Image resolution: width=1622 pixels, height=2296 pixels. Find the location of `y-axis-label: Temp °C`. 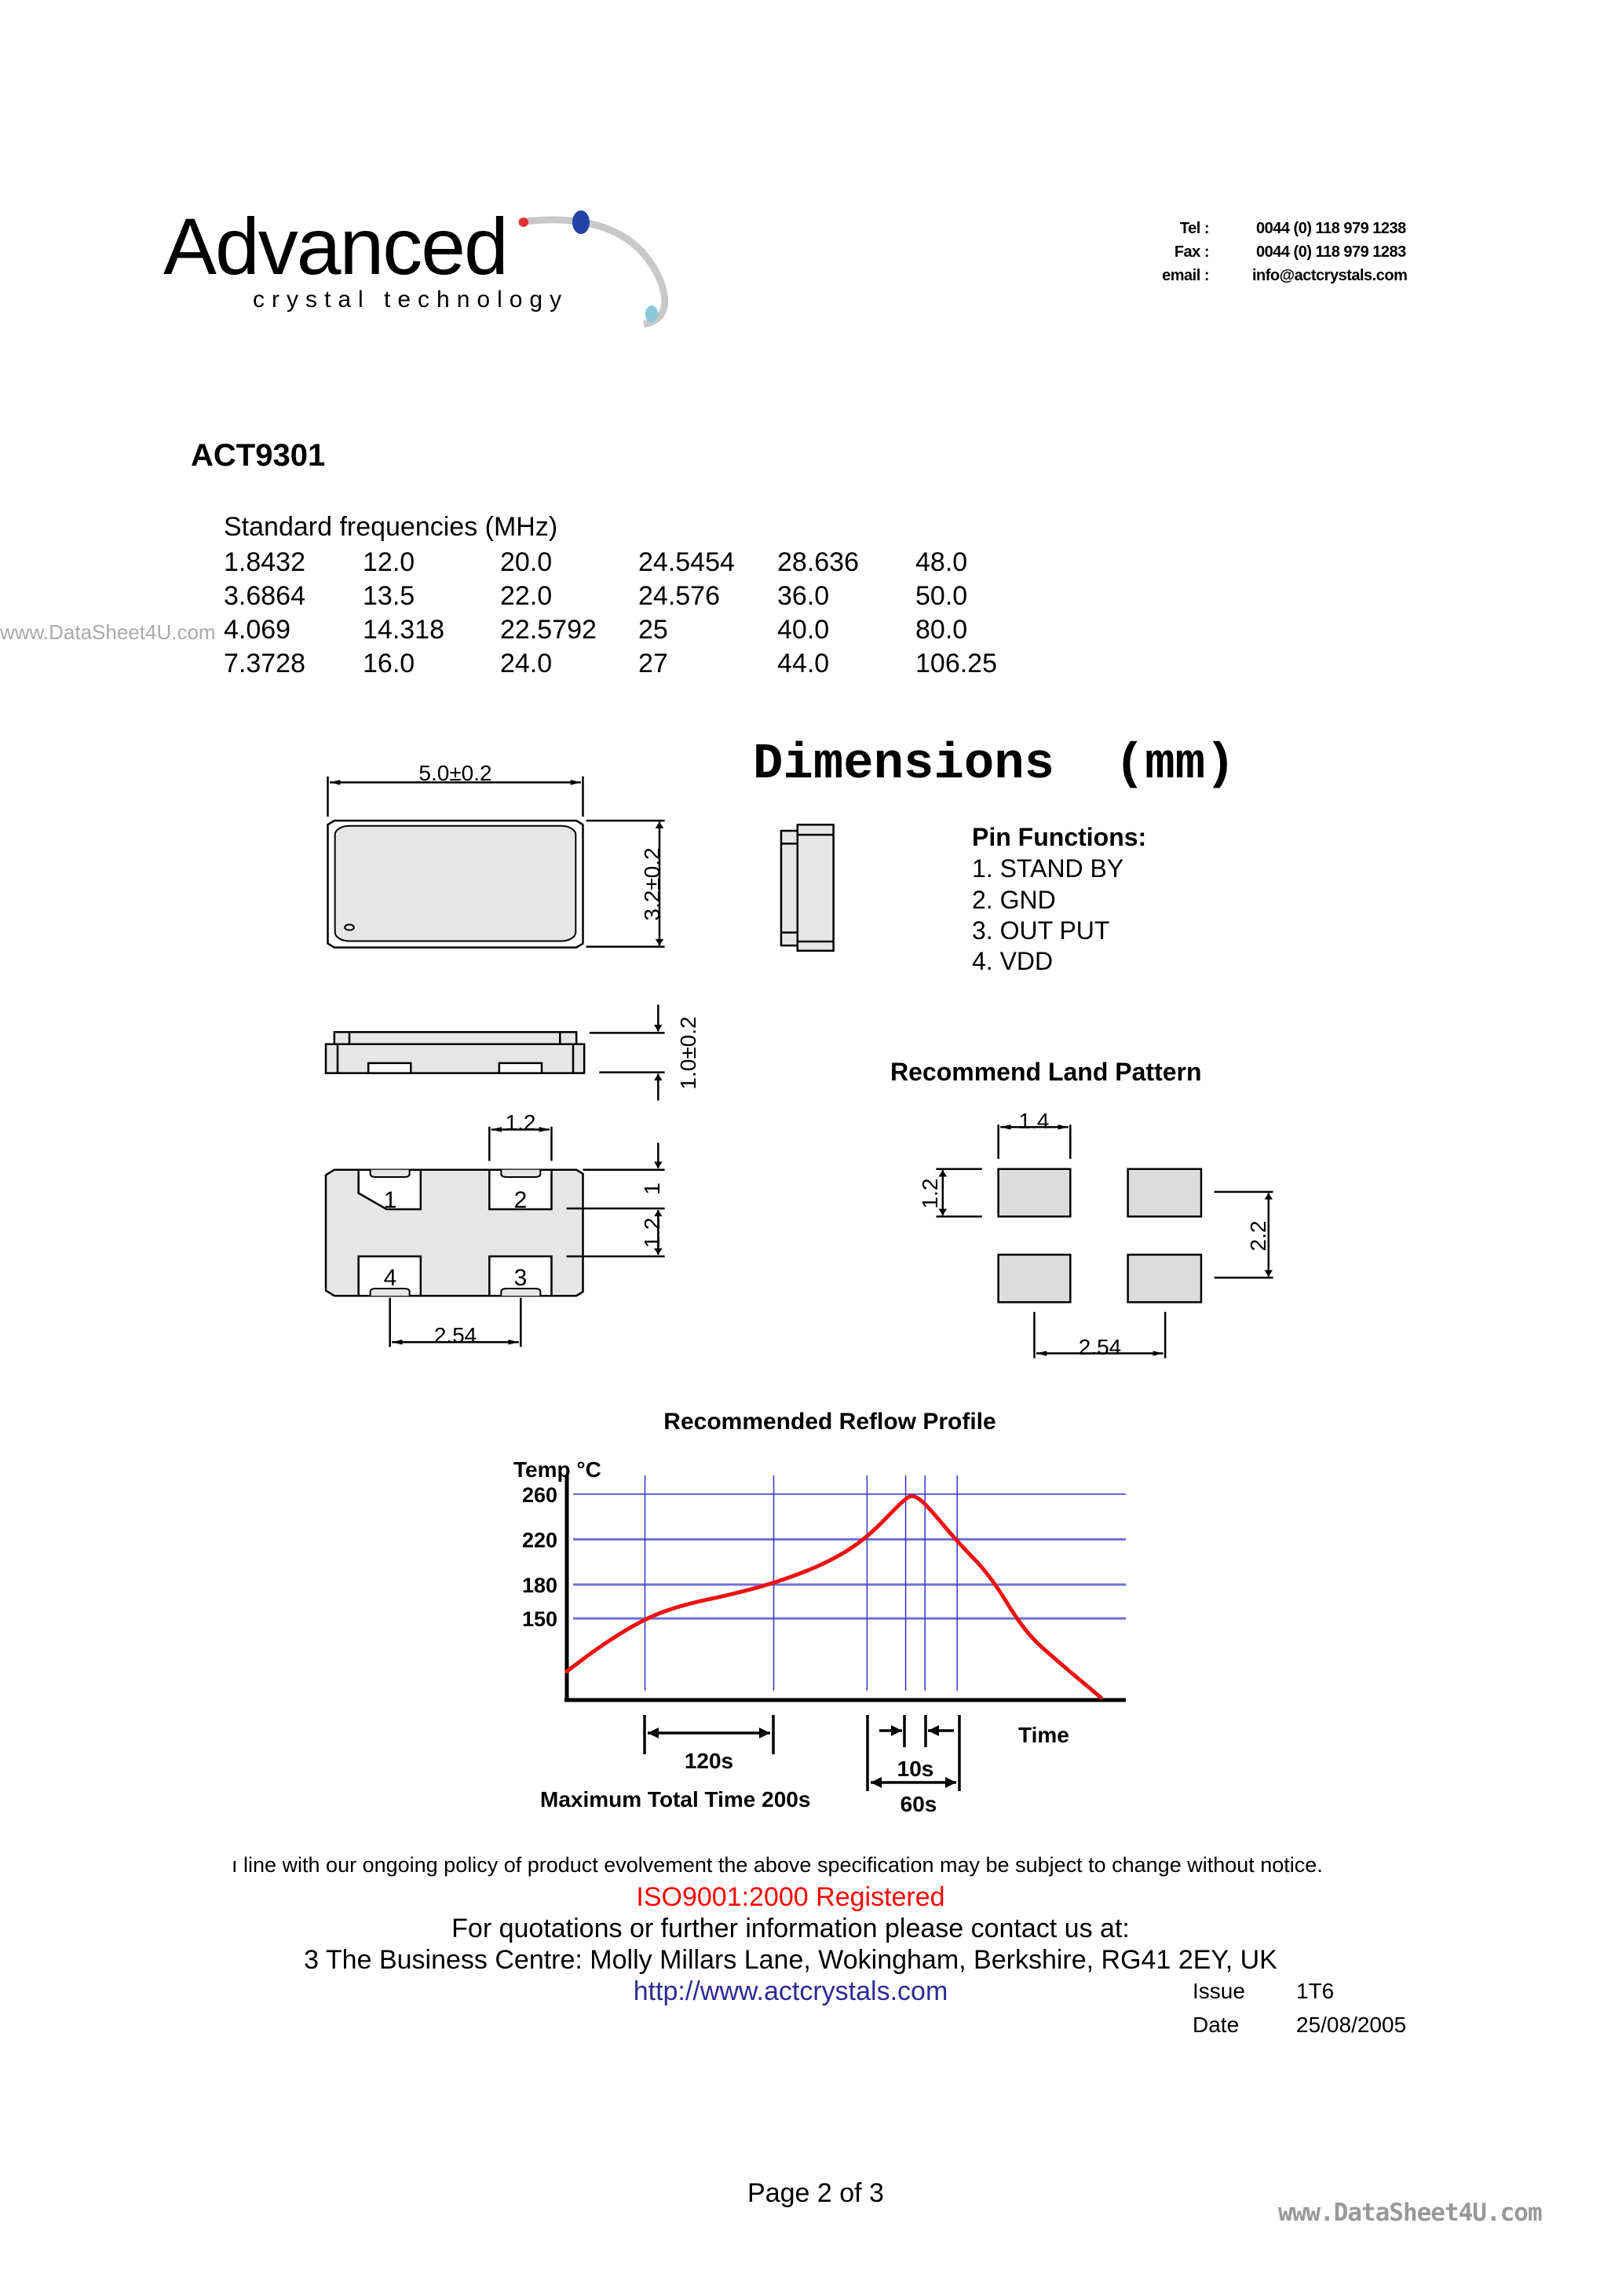

y-axis-label: Temp °C is located at coordinates (557, 1470).